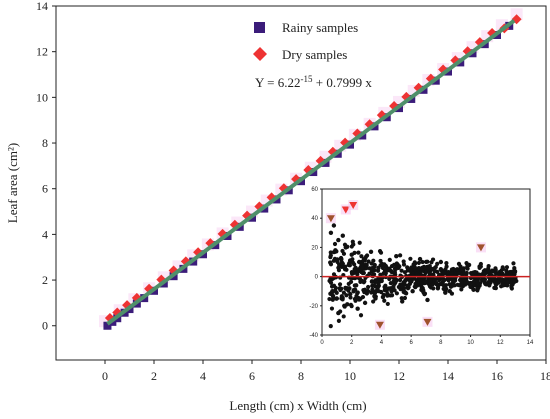 Image resolution: width=550 pixels, height=419 pixels. What do you see at coordinates (45, 189) in the screenshot?
I see `y-tick-label: 6` at bounding box center [45, 189].